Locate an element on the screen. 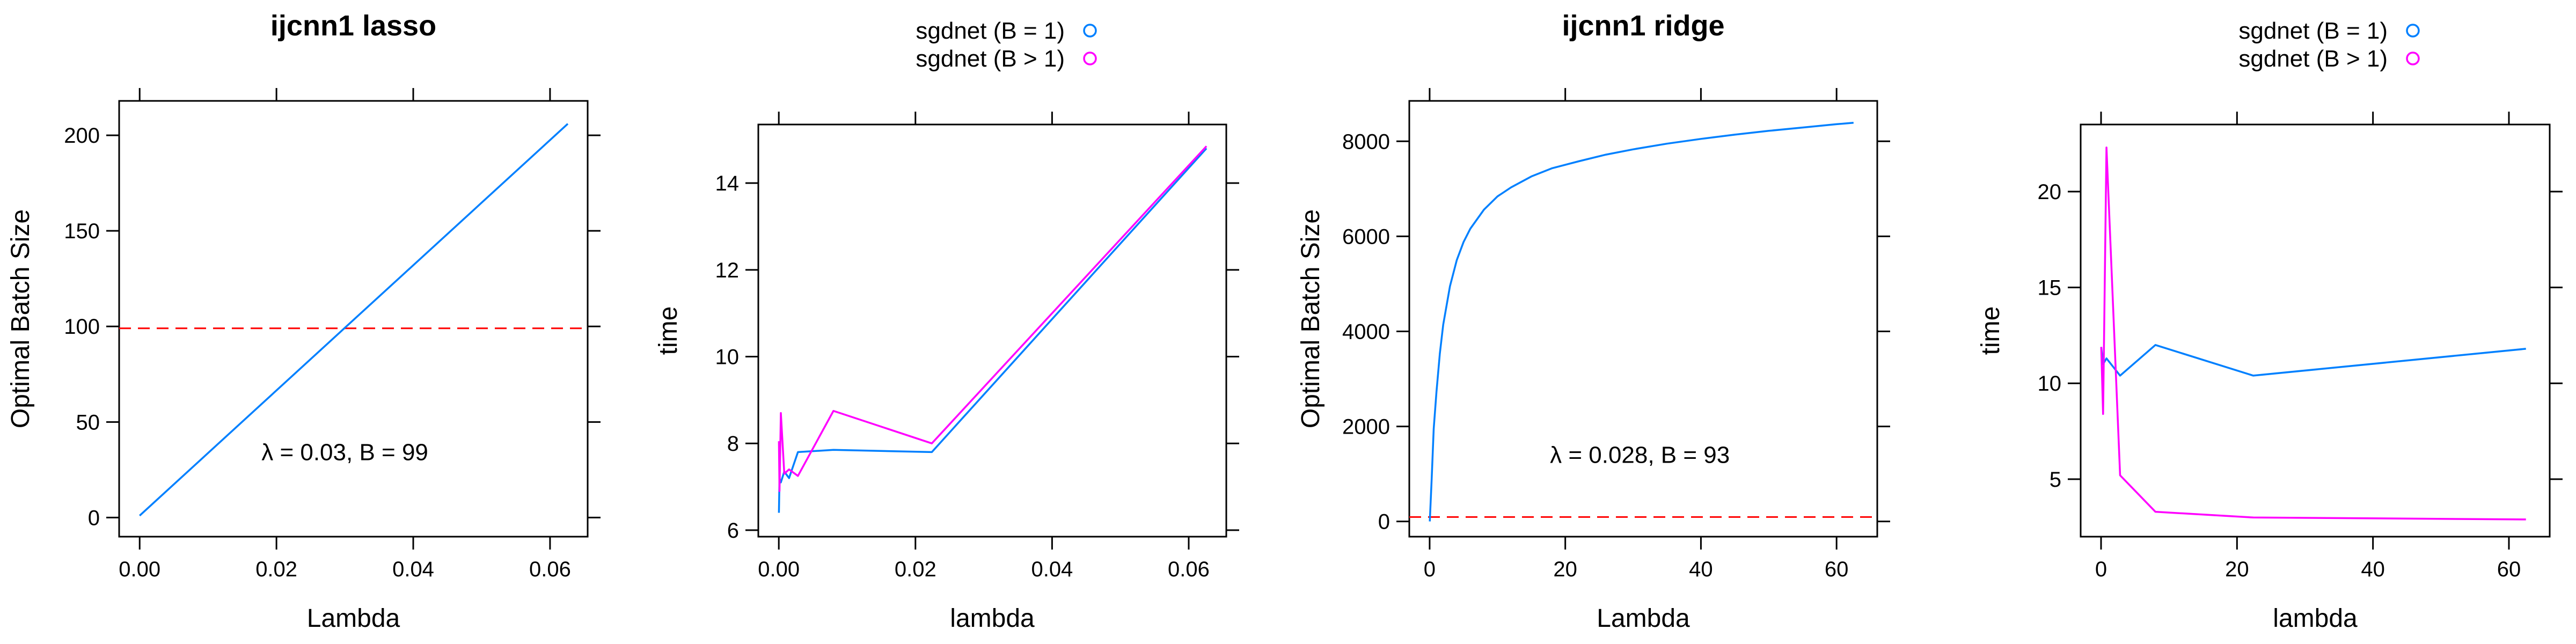  y-tick-label: 4000 is located at coordinates (1366, 331).